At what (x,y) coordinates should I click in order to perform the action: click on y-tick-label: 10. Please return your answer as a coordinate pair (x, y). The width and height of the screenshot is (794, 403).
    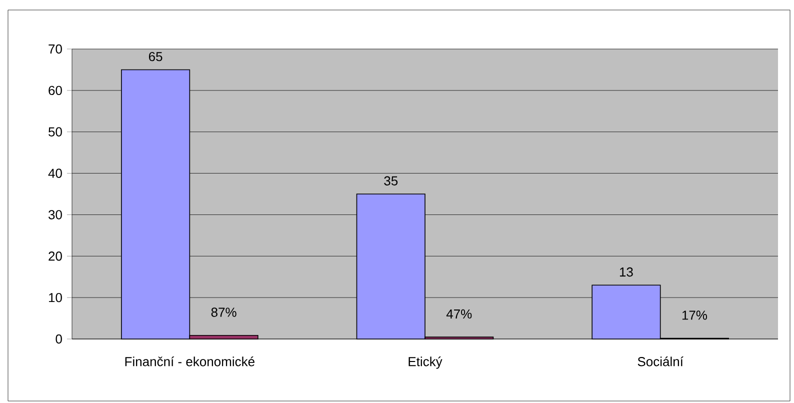
    Looking at the image, I should click on (55, 297).